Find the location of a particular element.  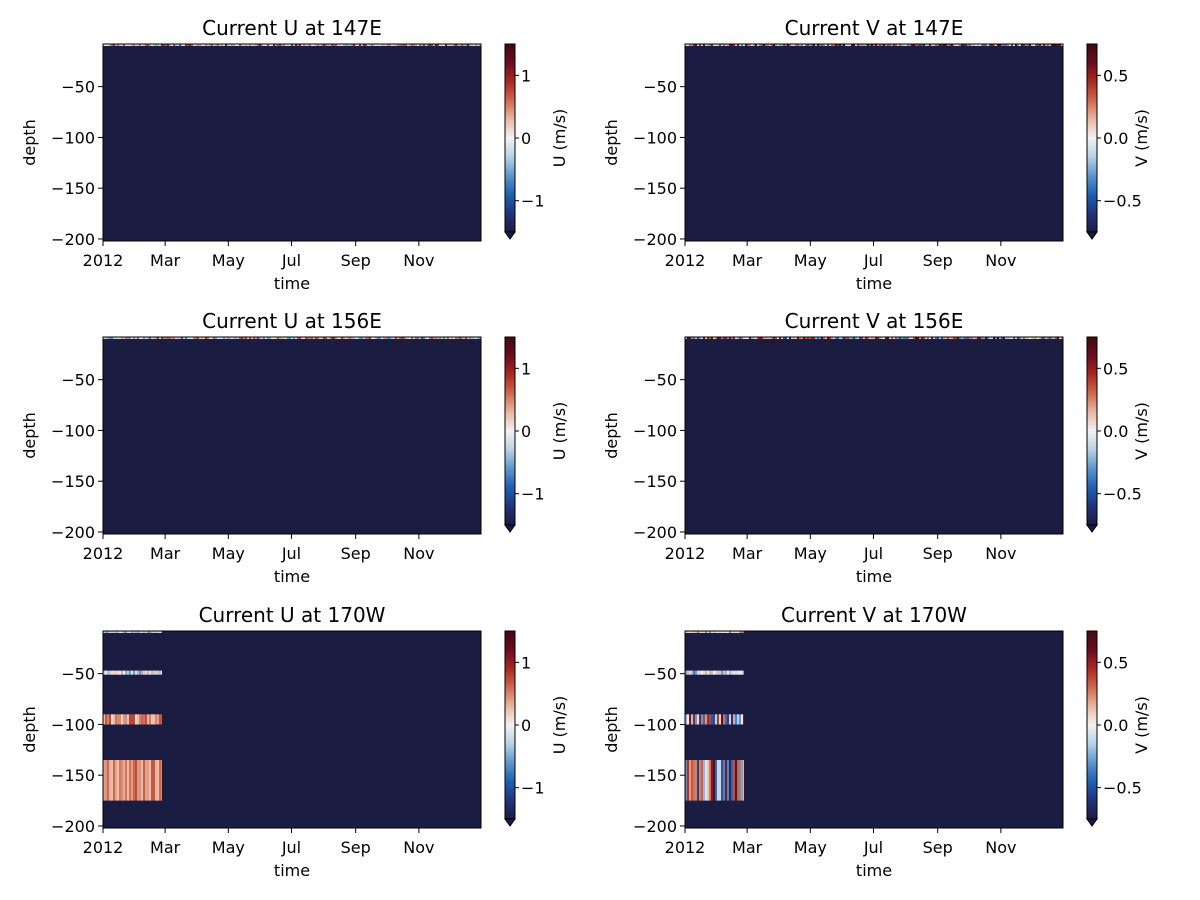

x-tick-label: May is located at coordinates (810, 553).